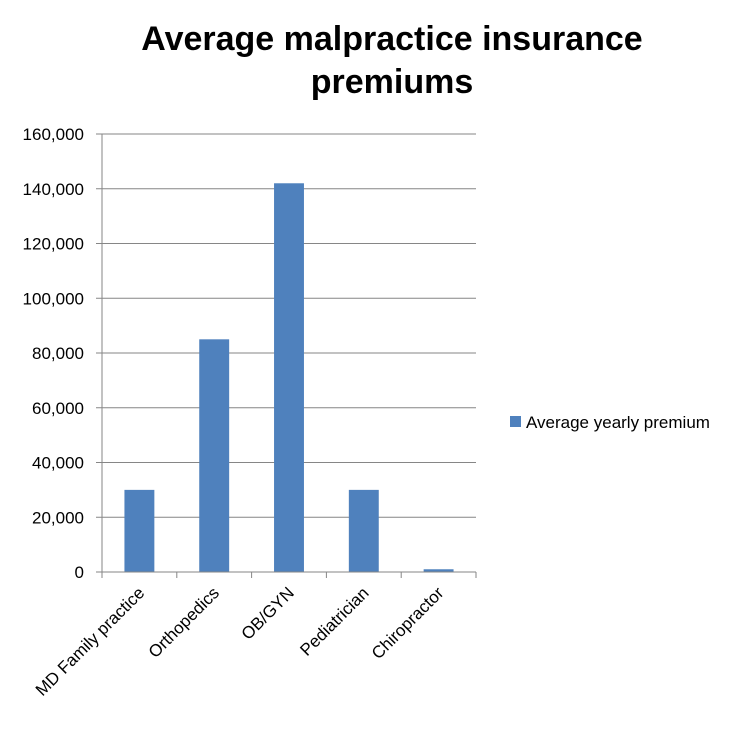  Describe the element at coordinates (53, 189) in the screenshot. I see `y-tick-label: 140,000` at that location.